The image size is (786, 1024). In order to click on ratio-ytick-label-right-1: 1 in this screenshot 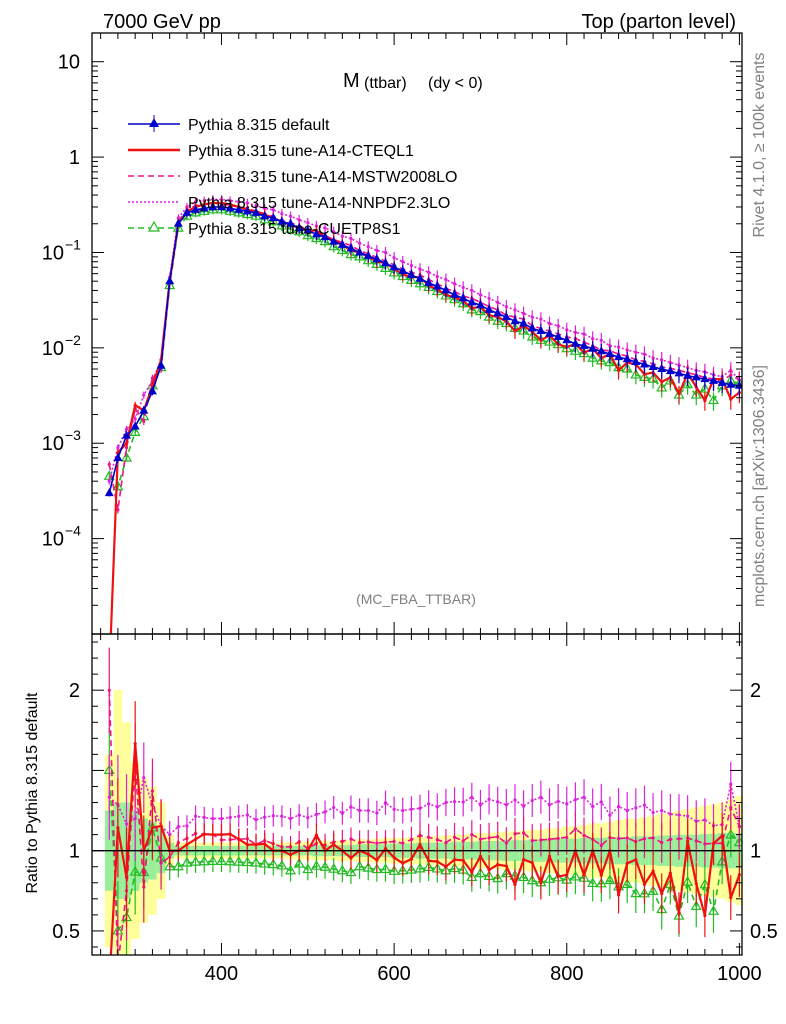, I will do `click(755, 852)`.